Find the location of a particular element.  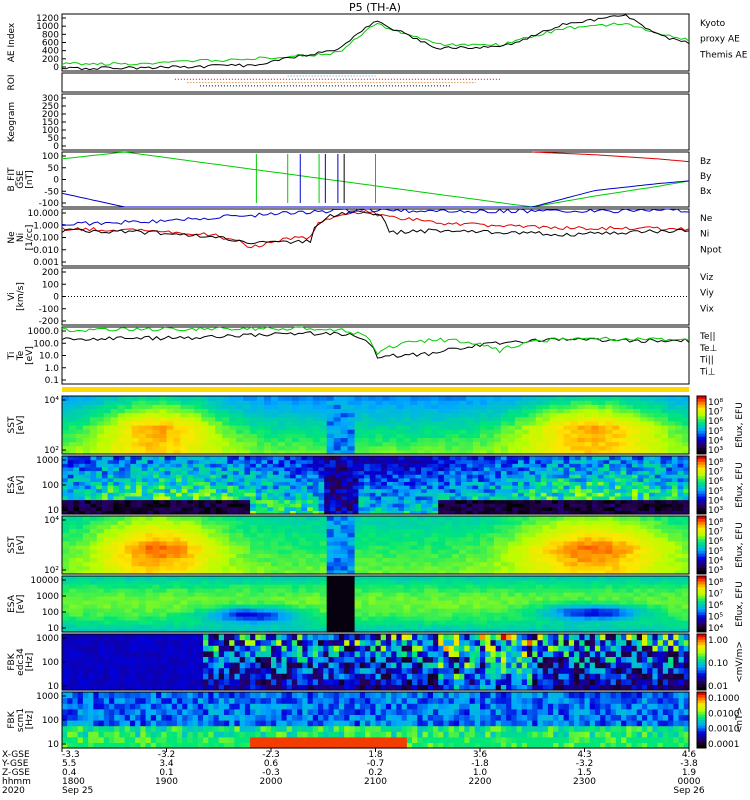

y-axis-label: Te is located at coordinates (21, 355).